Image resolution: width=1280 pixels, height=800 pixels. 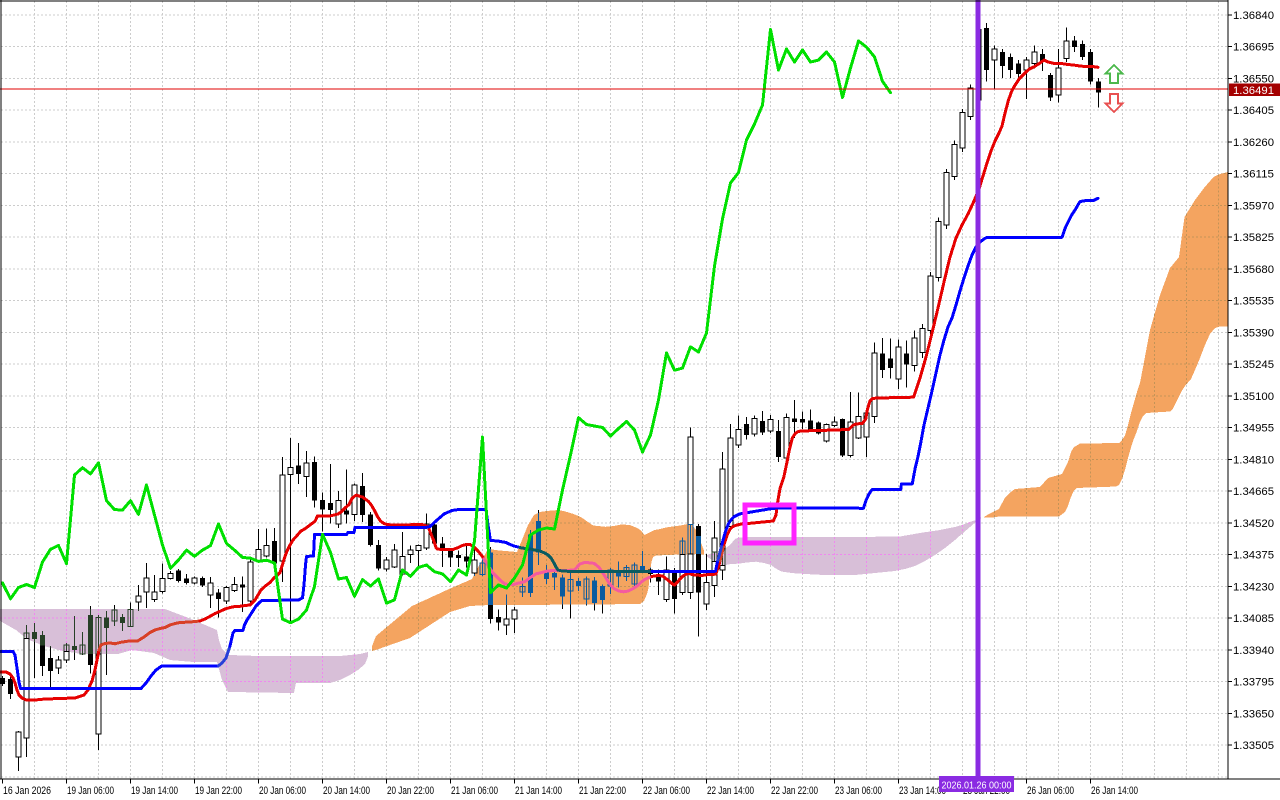 What do you see at coordinates (1253, 746) in the screenshot?
I see `svg-text: 1.33505` at bounding box center [1253, 746].